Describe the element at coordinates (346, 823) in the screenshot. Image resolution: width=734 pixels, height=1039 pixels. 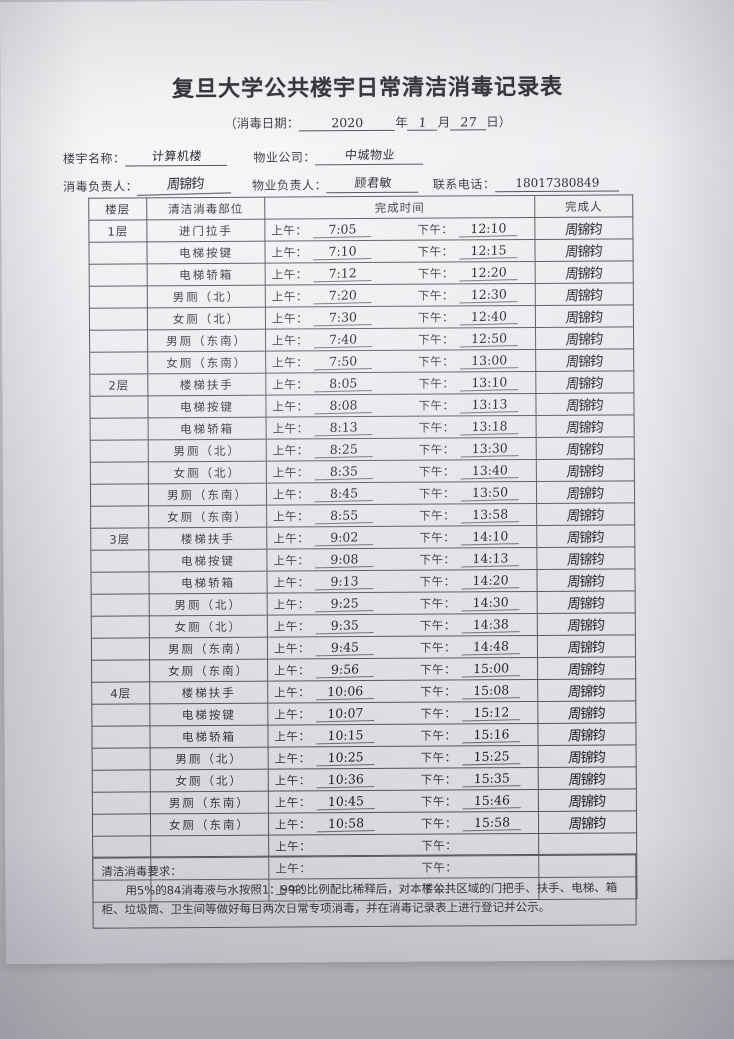
I see `am-value: 10:58` at that location.